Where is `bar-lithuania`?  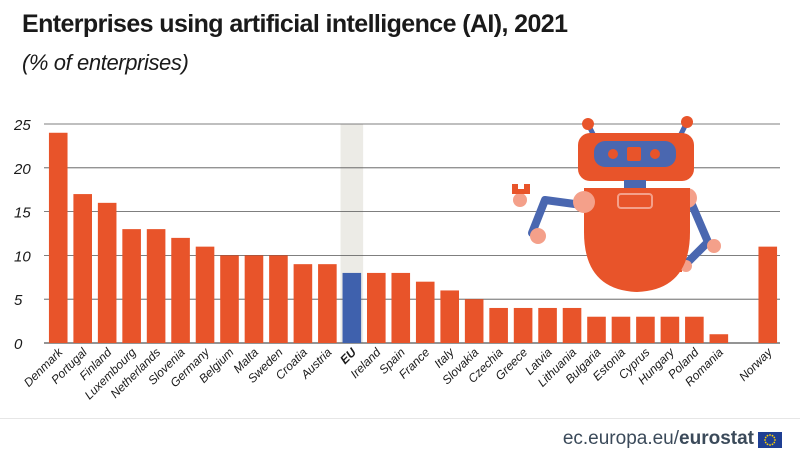 bar-lithuania is located at coordinates (572, 325).